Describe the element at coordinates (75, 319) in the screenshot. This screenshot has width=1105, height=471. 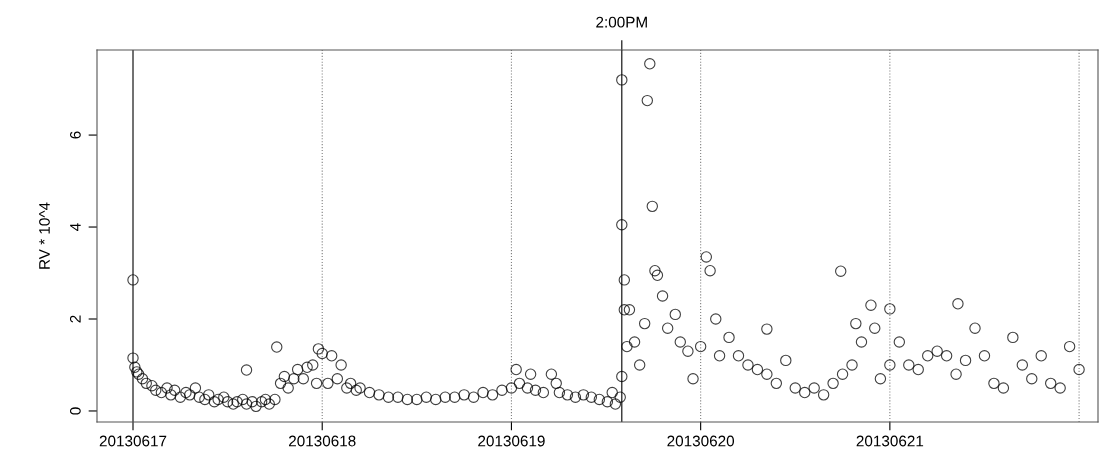
I see `y-tick-label: 2` at that location.